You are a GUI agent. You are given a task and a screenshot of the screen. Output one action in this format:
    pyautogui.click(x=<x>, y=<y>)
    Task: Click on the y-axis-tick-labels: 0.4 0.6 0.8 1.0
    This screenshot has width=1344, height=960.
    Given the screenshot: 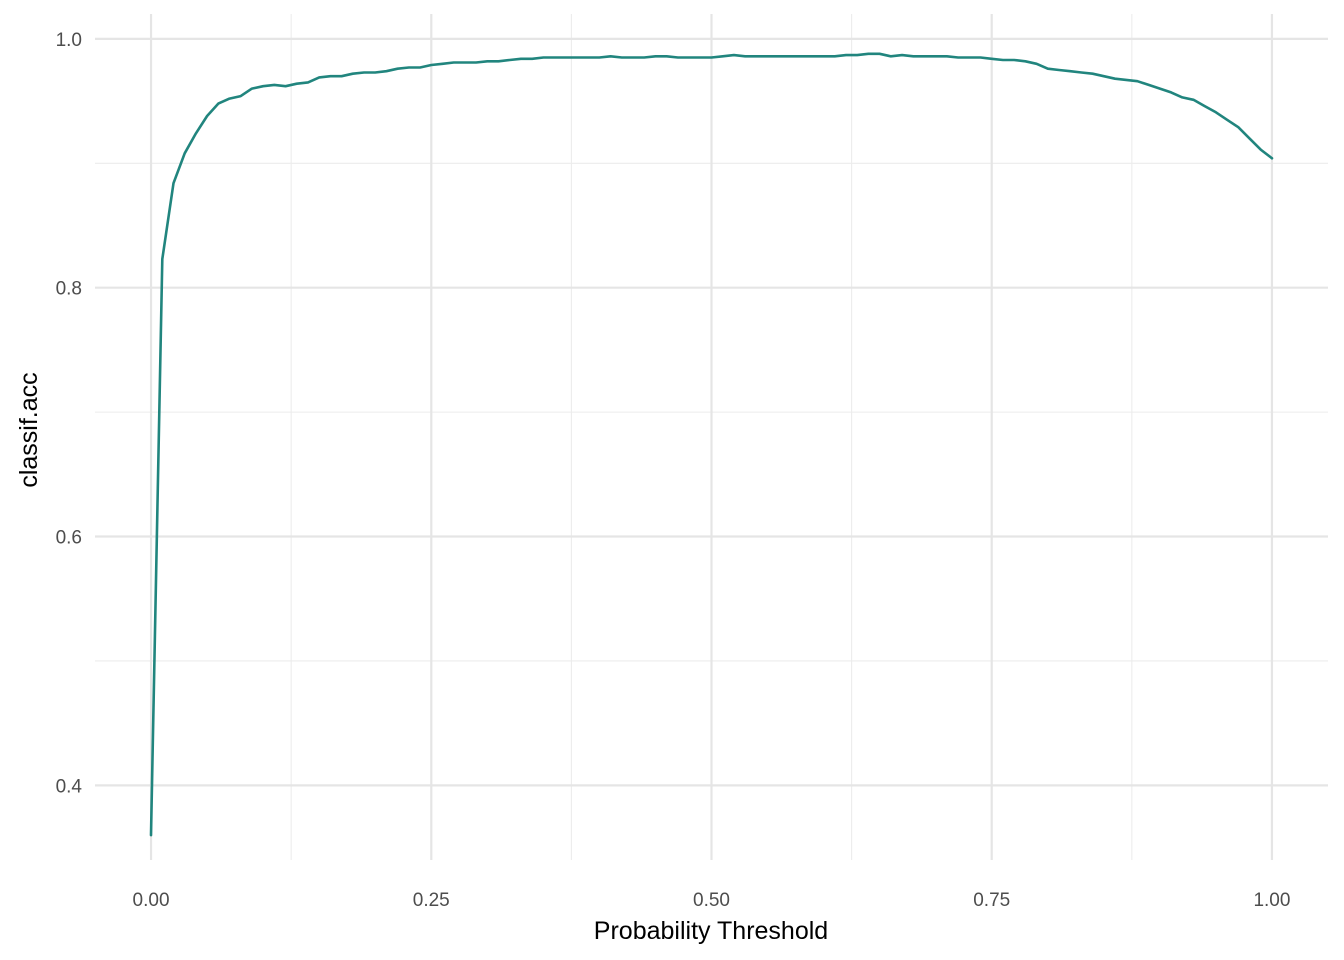 What is the action you would take?
    pyautogui.click(x=69, y=413)
    